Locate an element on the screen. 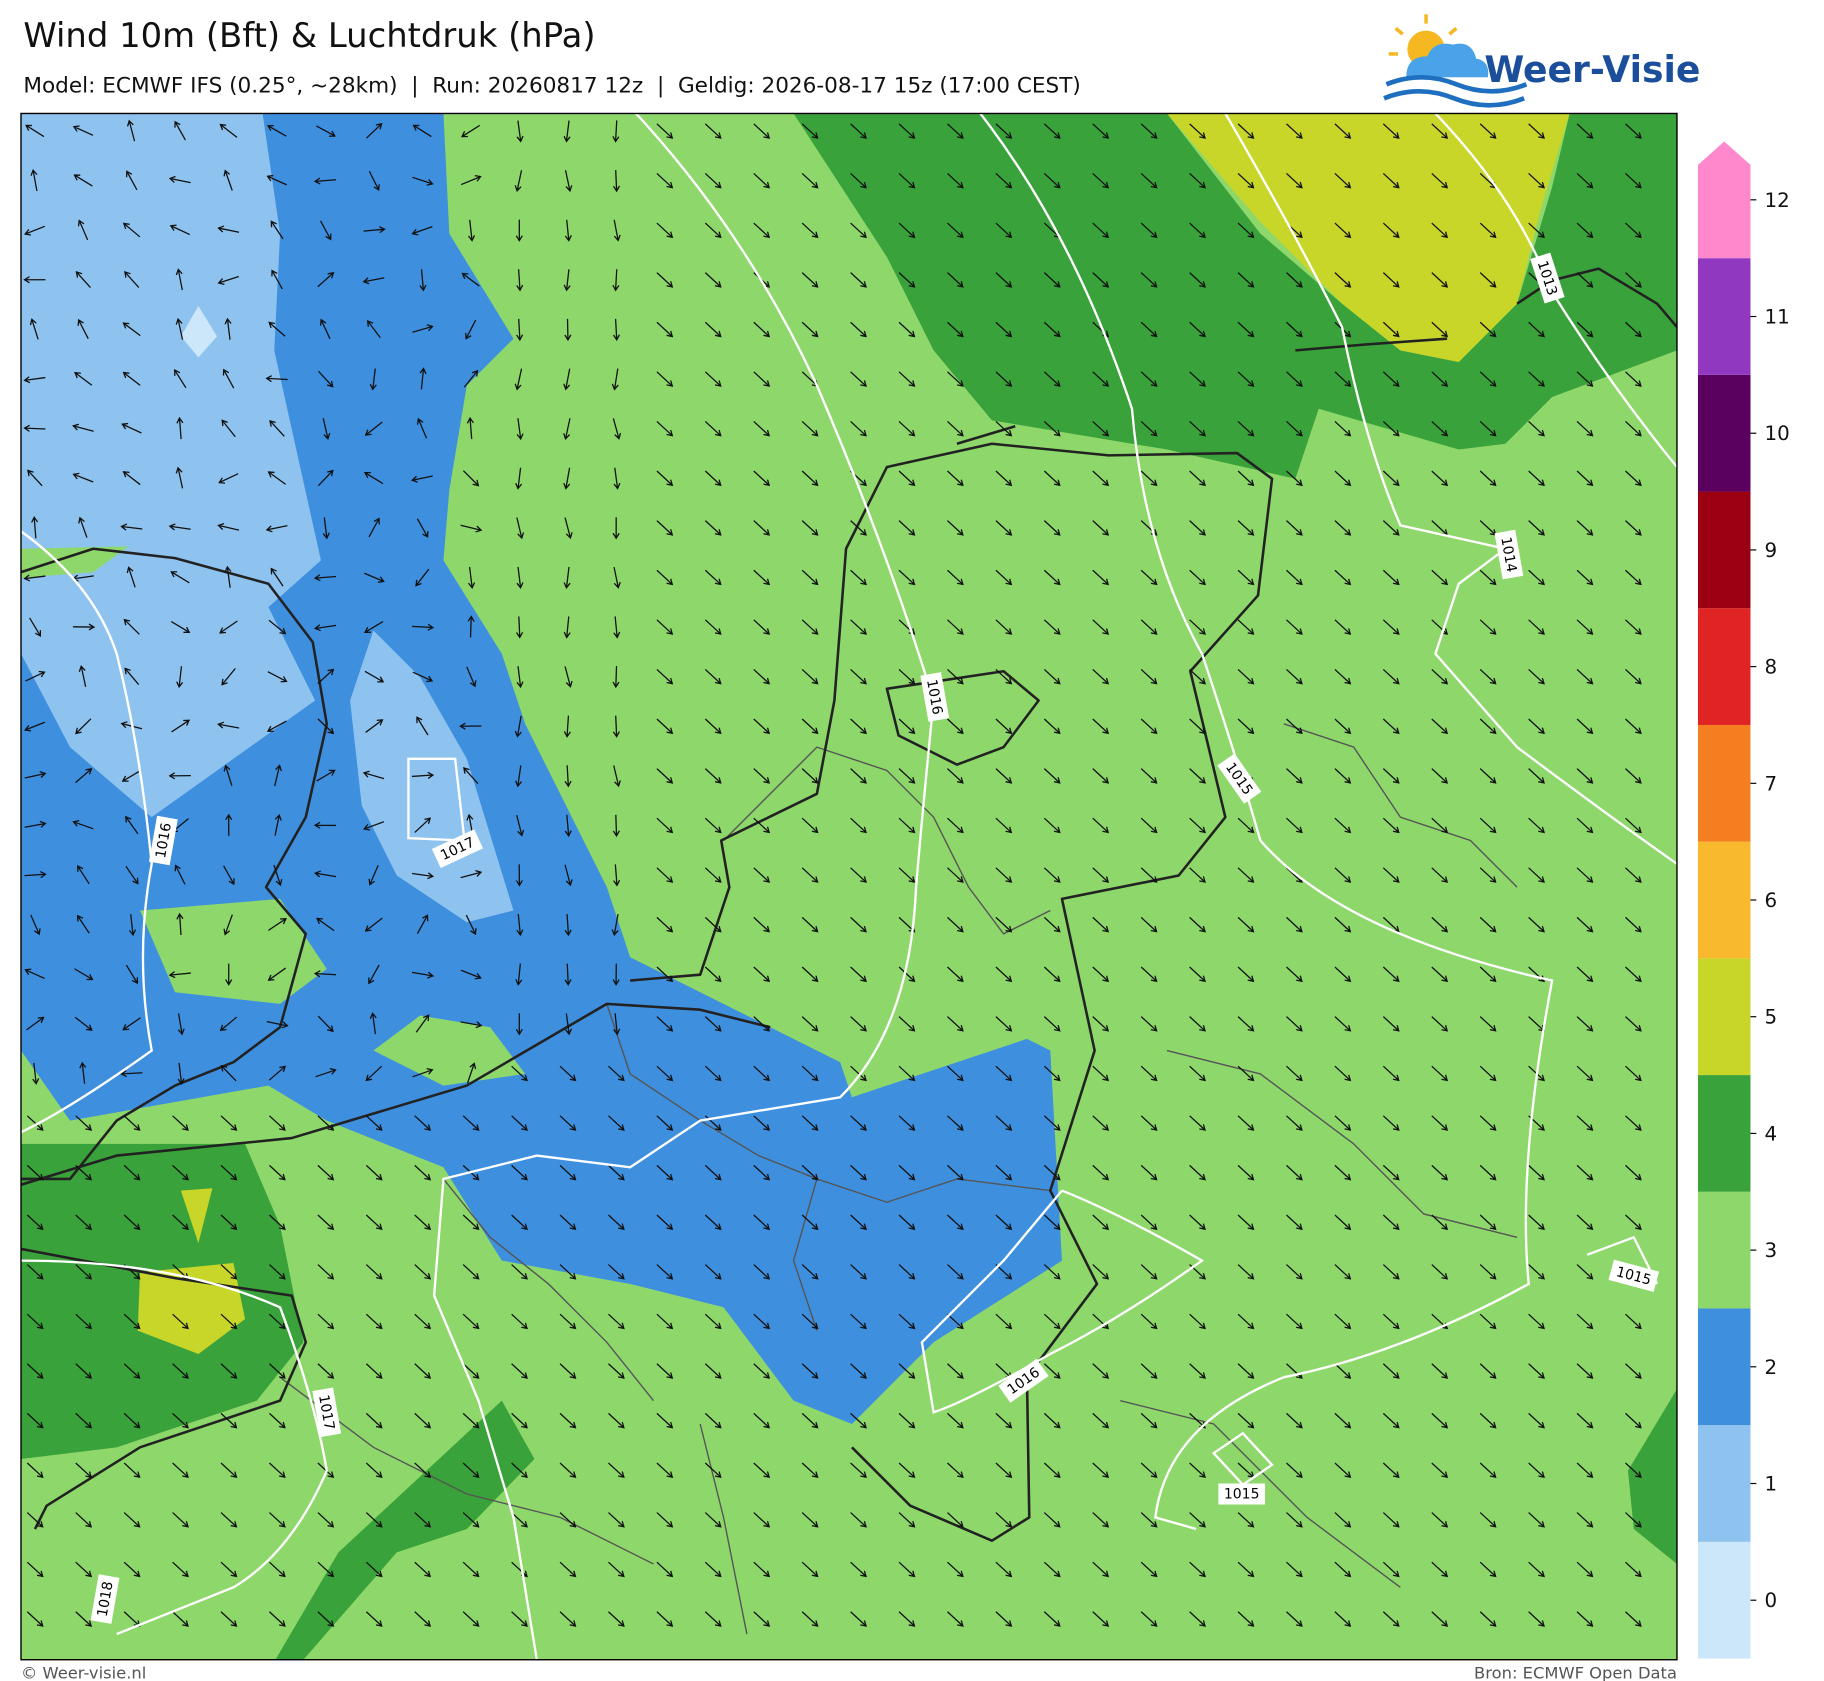  colorbar-label: 7 is located at coordinates (1770, 783).